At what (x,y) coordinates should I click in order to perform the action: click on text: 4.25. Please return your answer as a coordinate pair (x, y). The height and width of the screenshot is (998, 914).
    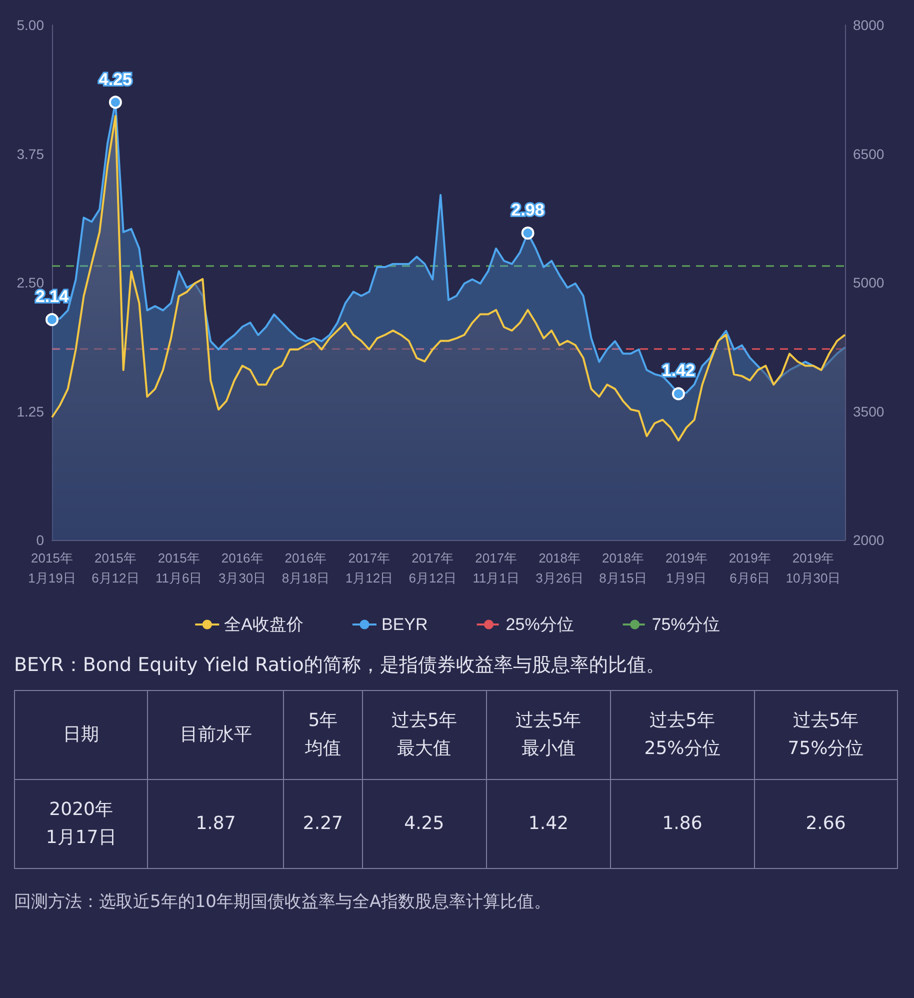
    Looking at the image, I should click on (424, 824).